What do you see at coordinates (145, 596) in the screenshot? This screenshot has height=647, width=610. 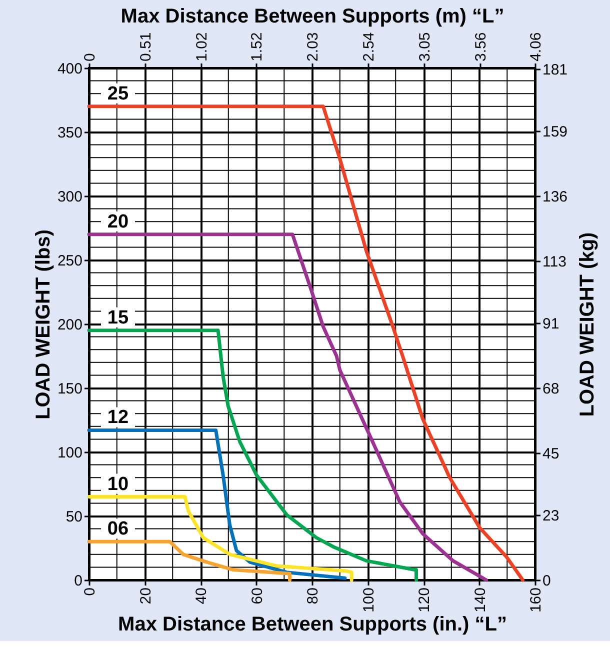 I see `x-tick-label: 20` at bounding box center [145, 596].